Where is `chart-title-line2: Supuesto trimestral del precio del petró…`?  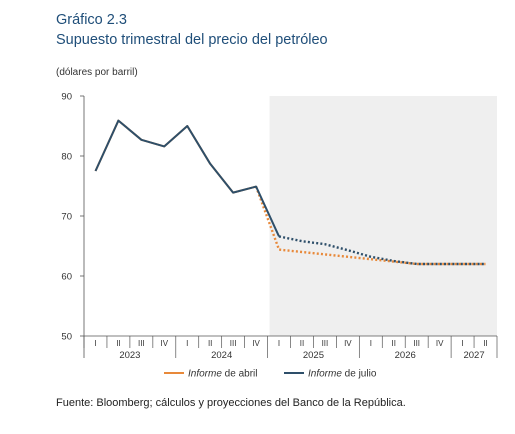
chart-title-line2: Supuesto trimestral del precio del petró… is located at coordinates (192, 40).